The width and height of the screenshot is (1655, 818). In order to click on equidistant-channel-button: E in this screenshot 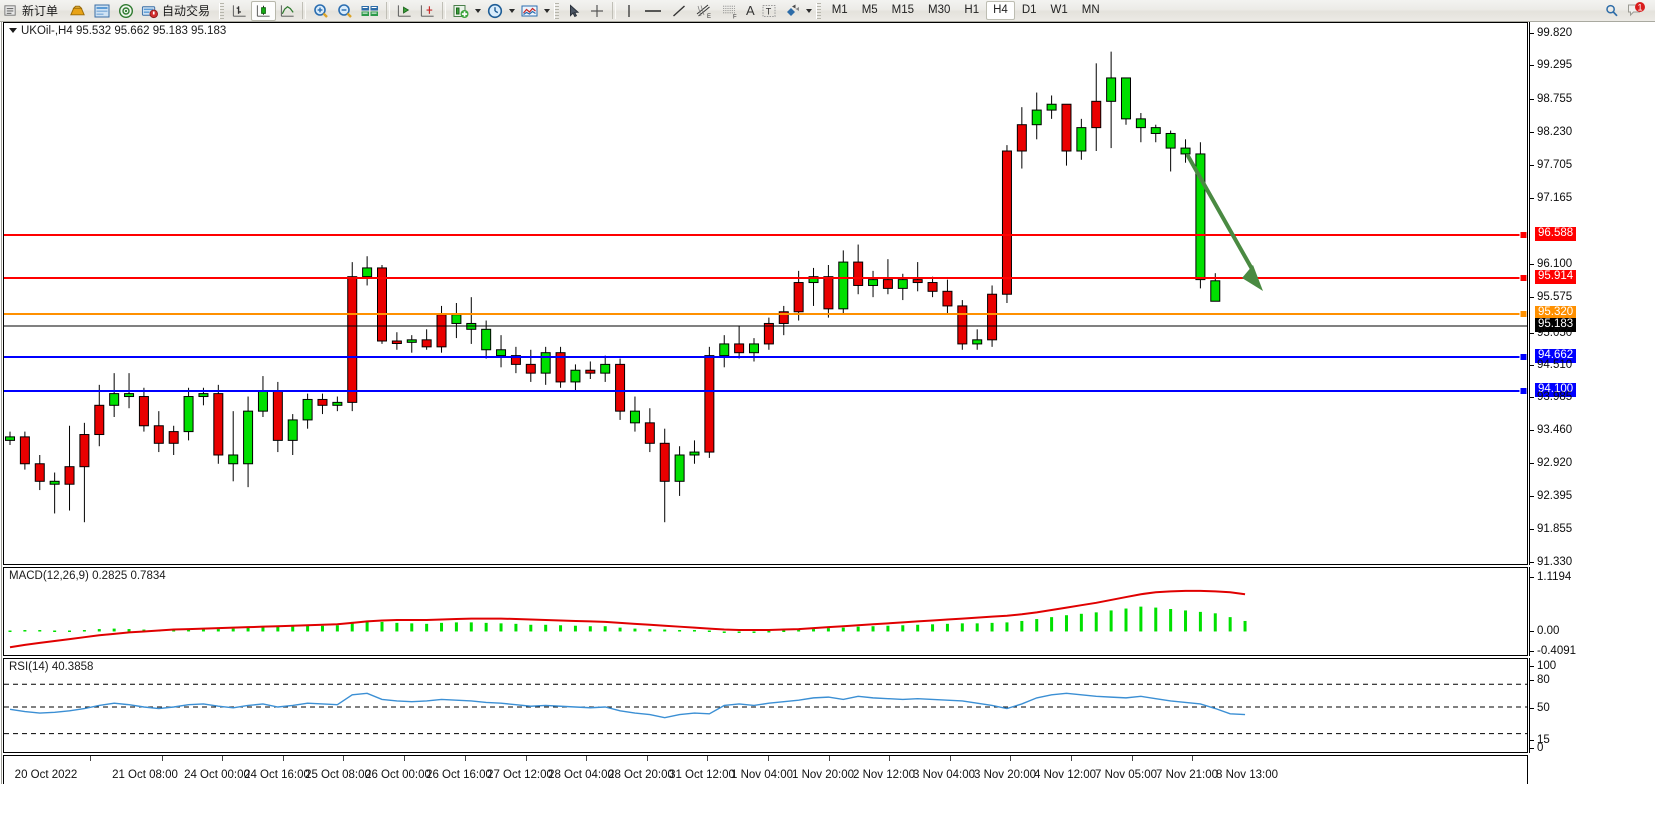, I will do `click(704, 11)`.